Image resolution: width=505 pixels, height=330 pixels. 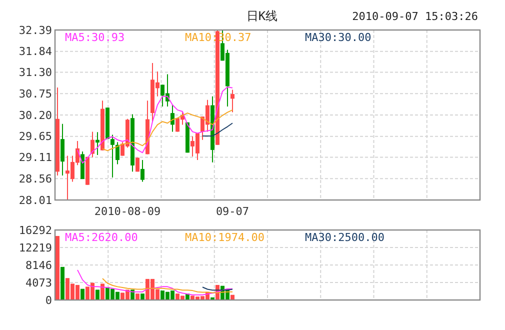 What do you see at coordinates (39, 265) in the screenshot?
I see `y-tick-label: 8146` at bounding box center [39, 265].